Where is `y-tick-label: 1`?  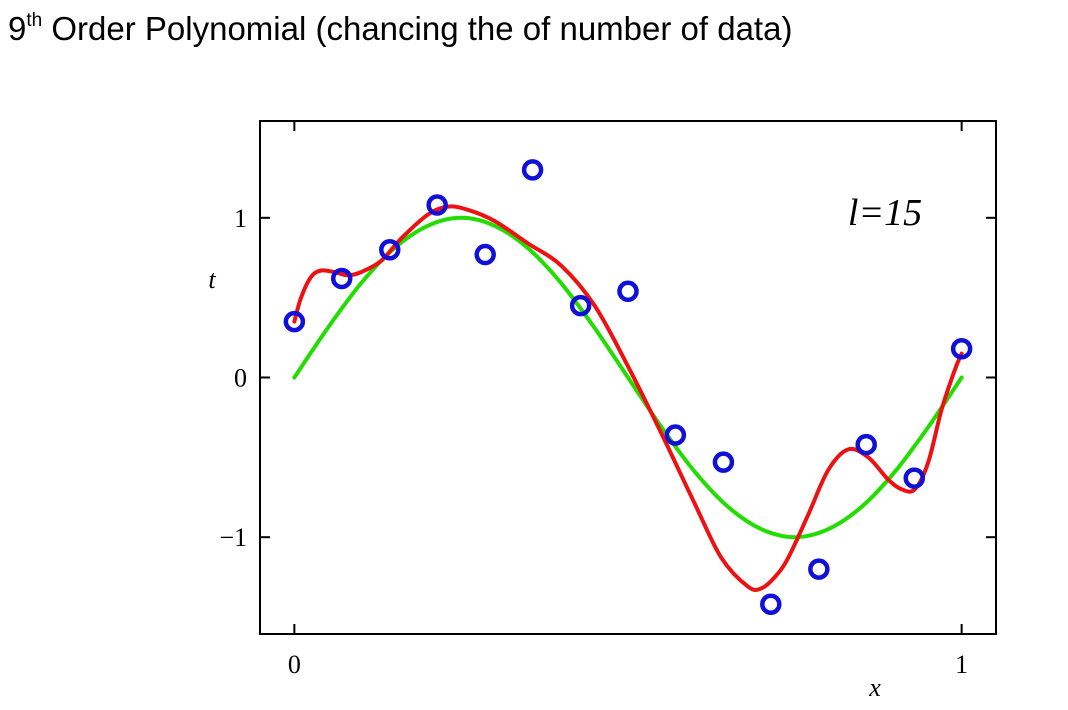 y-tick-label: 1 is located at coordinates (240, 218).